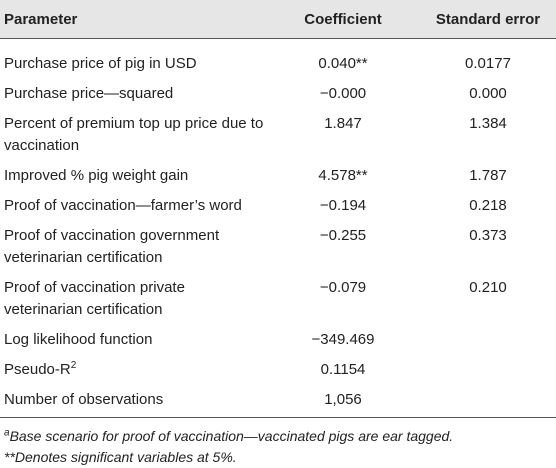  Describe the element at coordinates (488, 235) in the screenshot. I see `standard-error: 0.373` at that location.